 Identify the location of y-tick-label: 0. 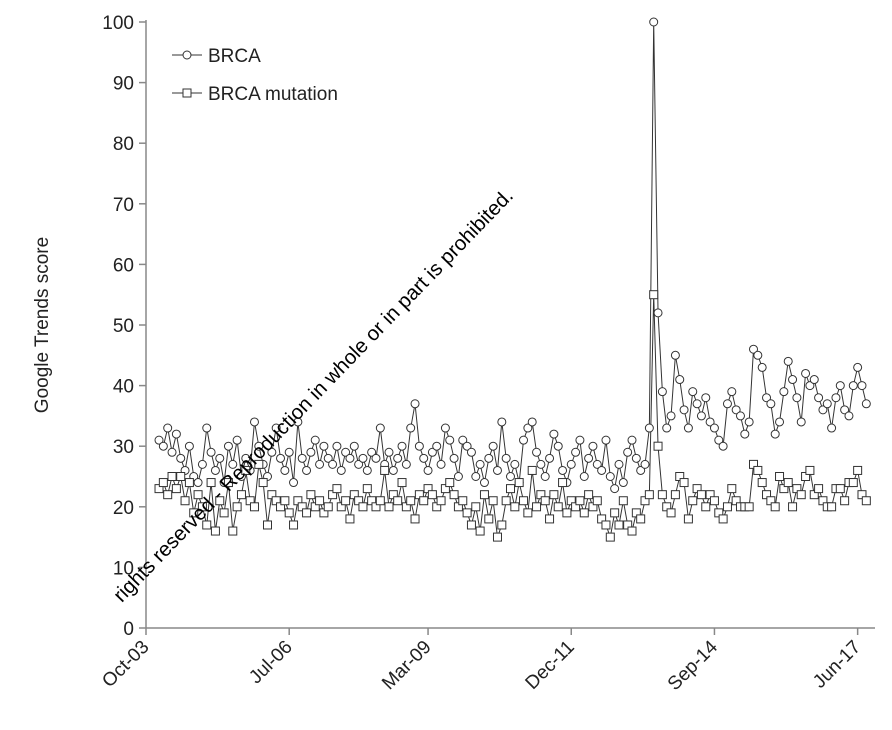
(128, 629).